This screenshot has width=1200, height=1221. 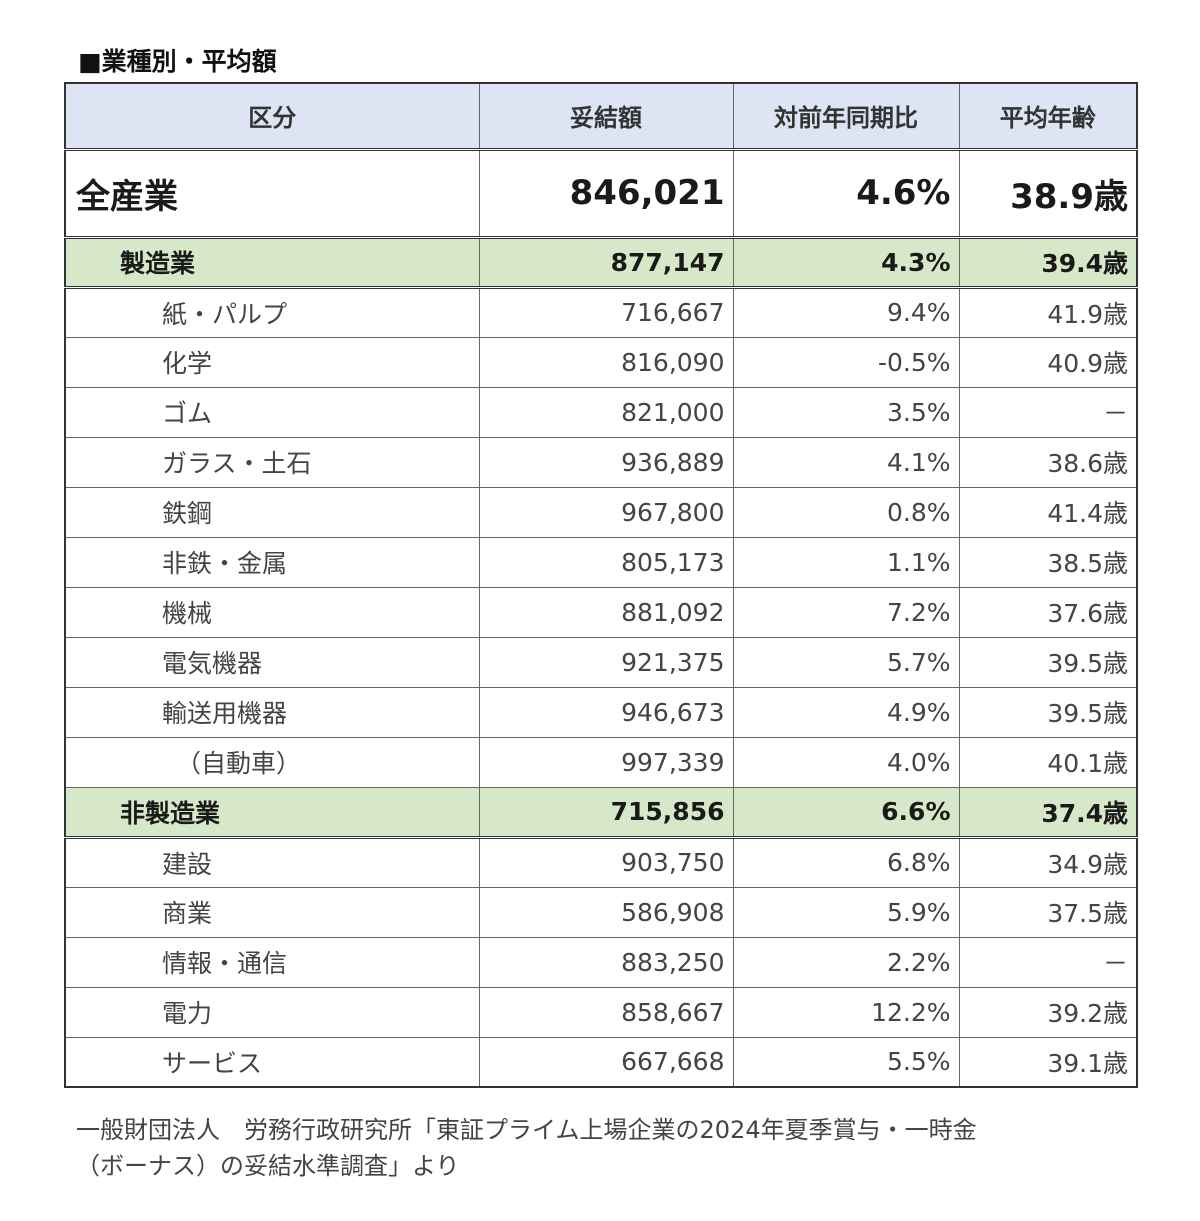 I want to click on table-row: 情報・通信 883,250 2.2% －, so click(x=601, y=962).